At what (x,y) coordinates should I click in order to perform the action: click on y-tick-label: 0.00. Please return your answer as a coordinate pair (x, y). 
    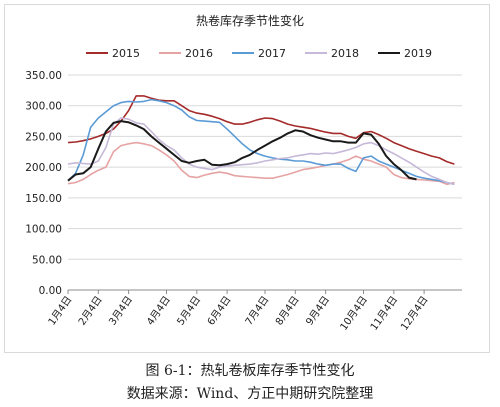
    Looking at the image, I should click on (50, 291).